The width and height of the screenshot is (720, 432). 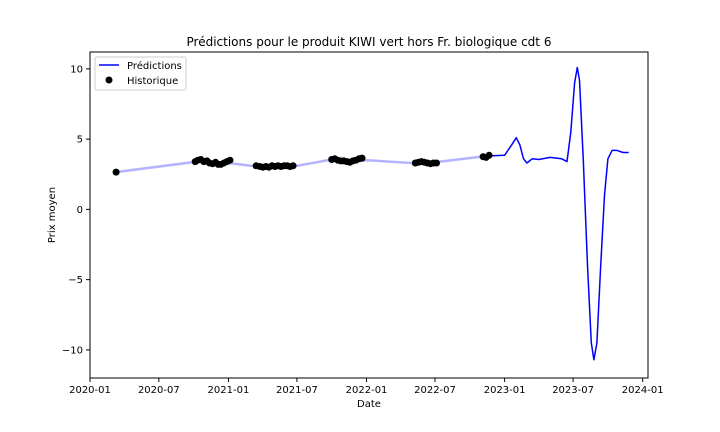 I want to click on legend: Prédictions Historique, so click(x=140, y=73).